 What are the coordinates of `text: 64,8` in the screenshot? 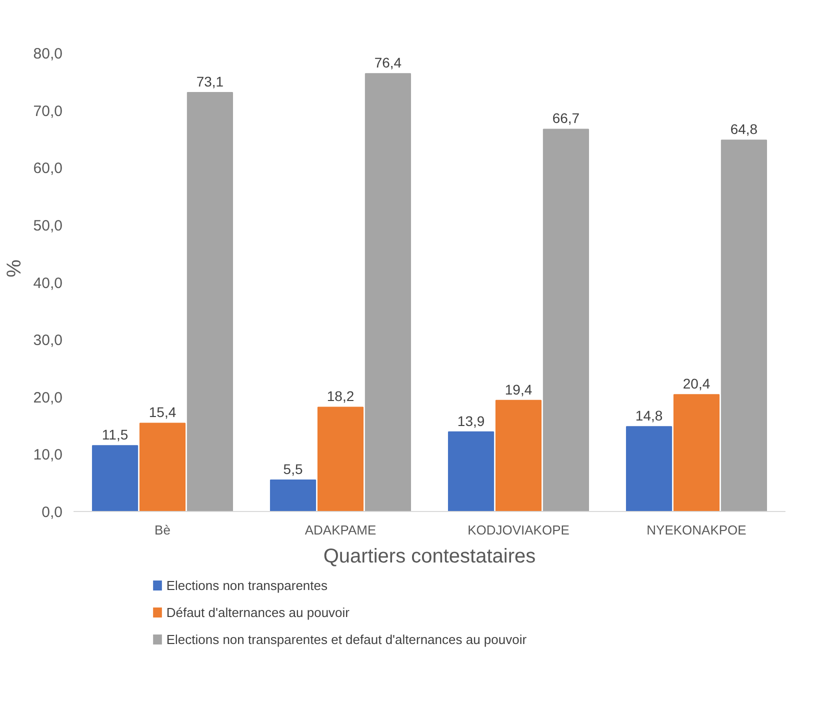 It's located at (744, 129).